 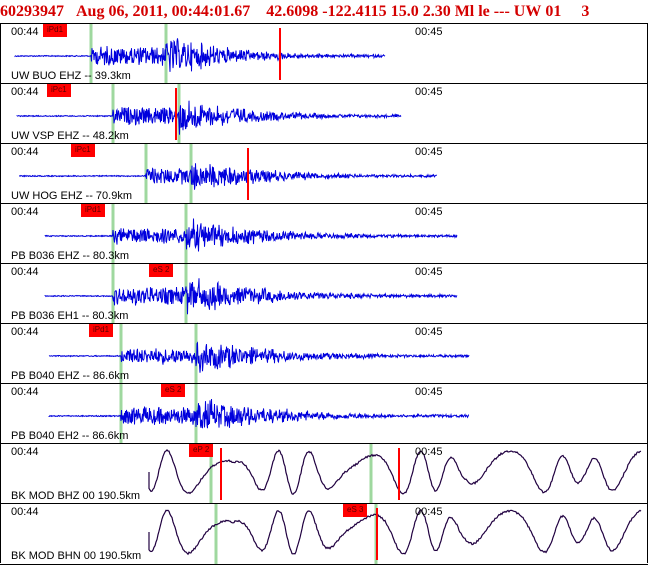 I want to click on station-label: PB B036 EHZ -- 80.3km, so click(x=70, y=256).